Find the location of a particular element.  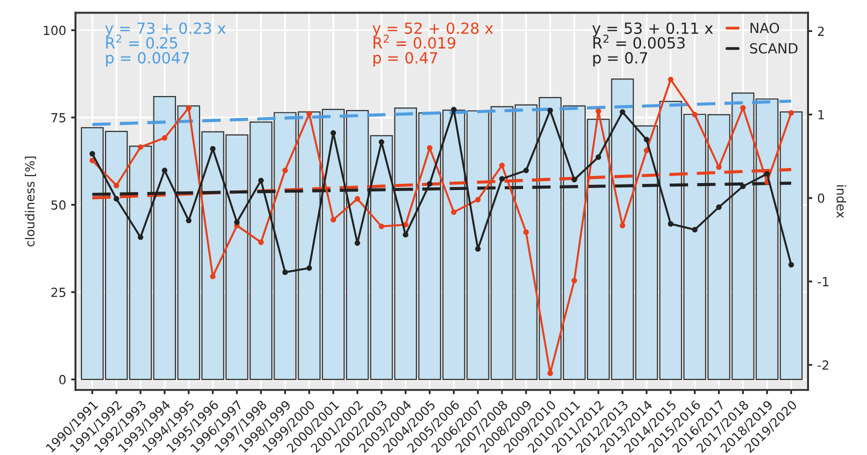

y2-tick-label: 0 is located at coordinates (821, 198).